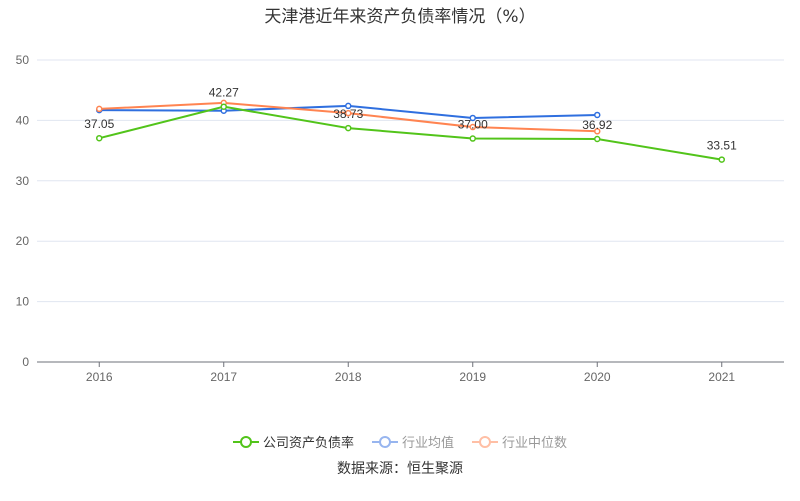 This screenshot has height=501, width=800. I want to click on data-label: 38.73, so click(348, 114).